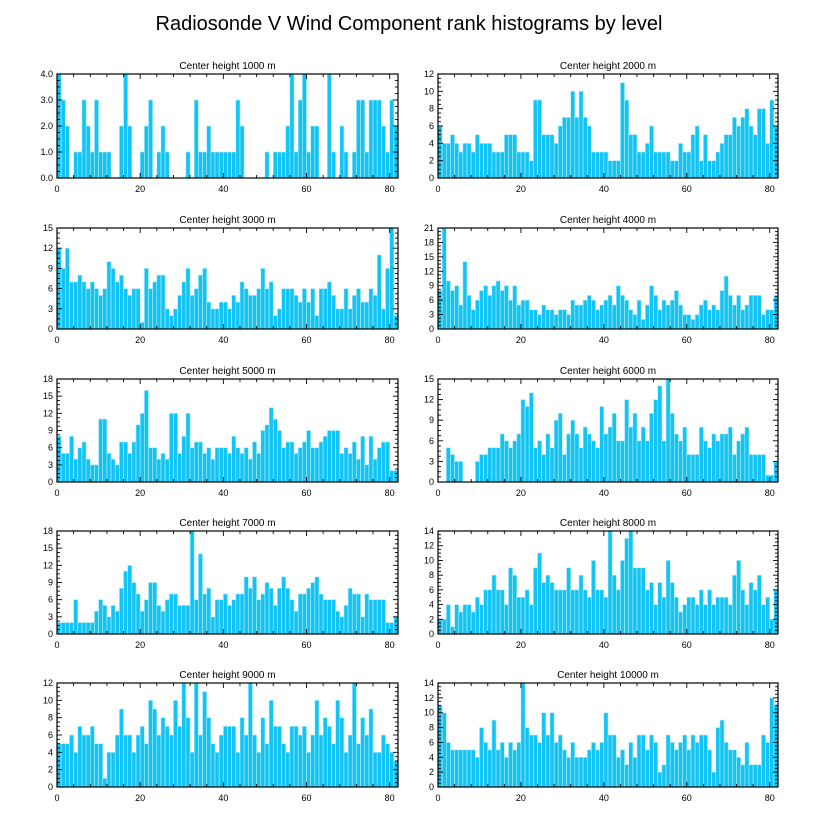 This screenshot has height=824, width=818. I want to click on x-tick-label: 0, so click(56, 493).